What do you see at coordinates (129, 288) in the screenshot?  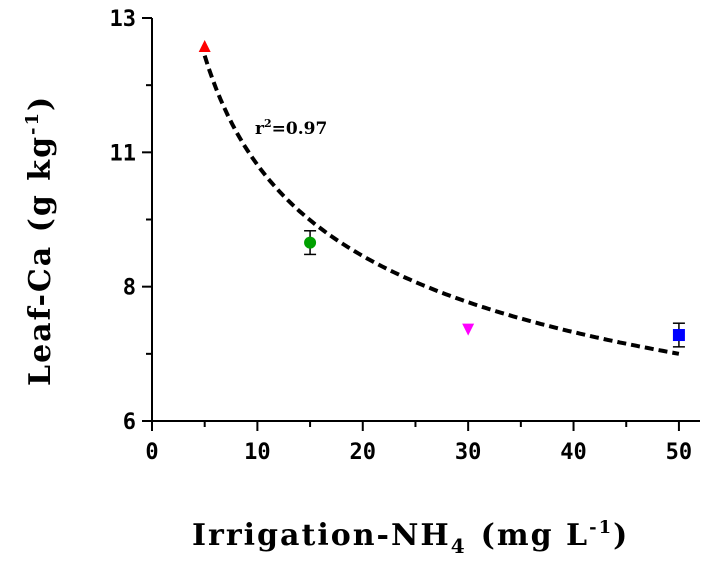 I see `y-tick-label: 8` at bounding box center [129, 288].